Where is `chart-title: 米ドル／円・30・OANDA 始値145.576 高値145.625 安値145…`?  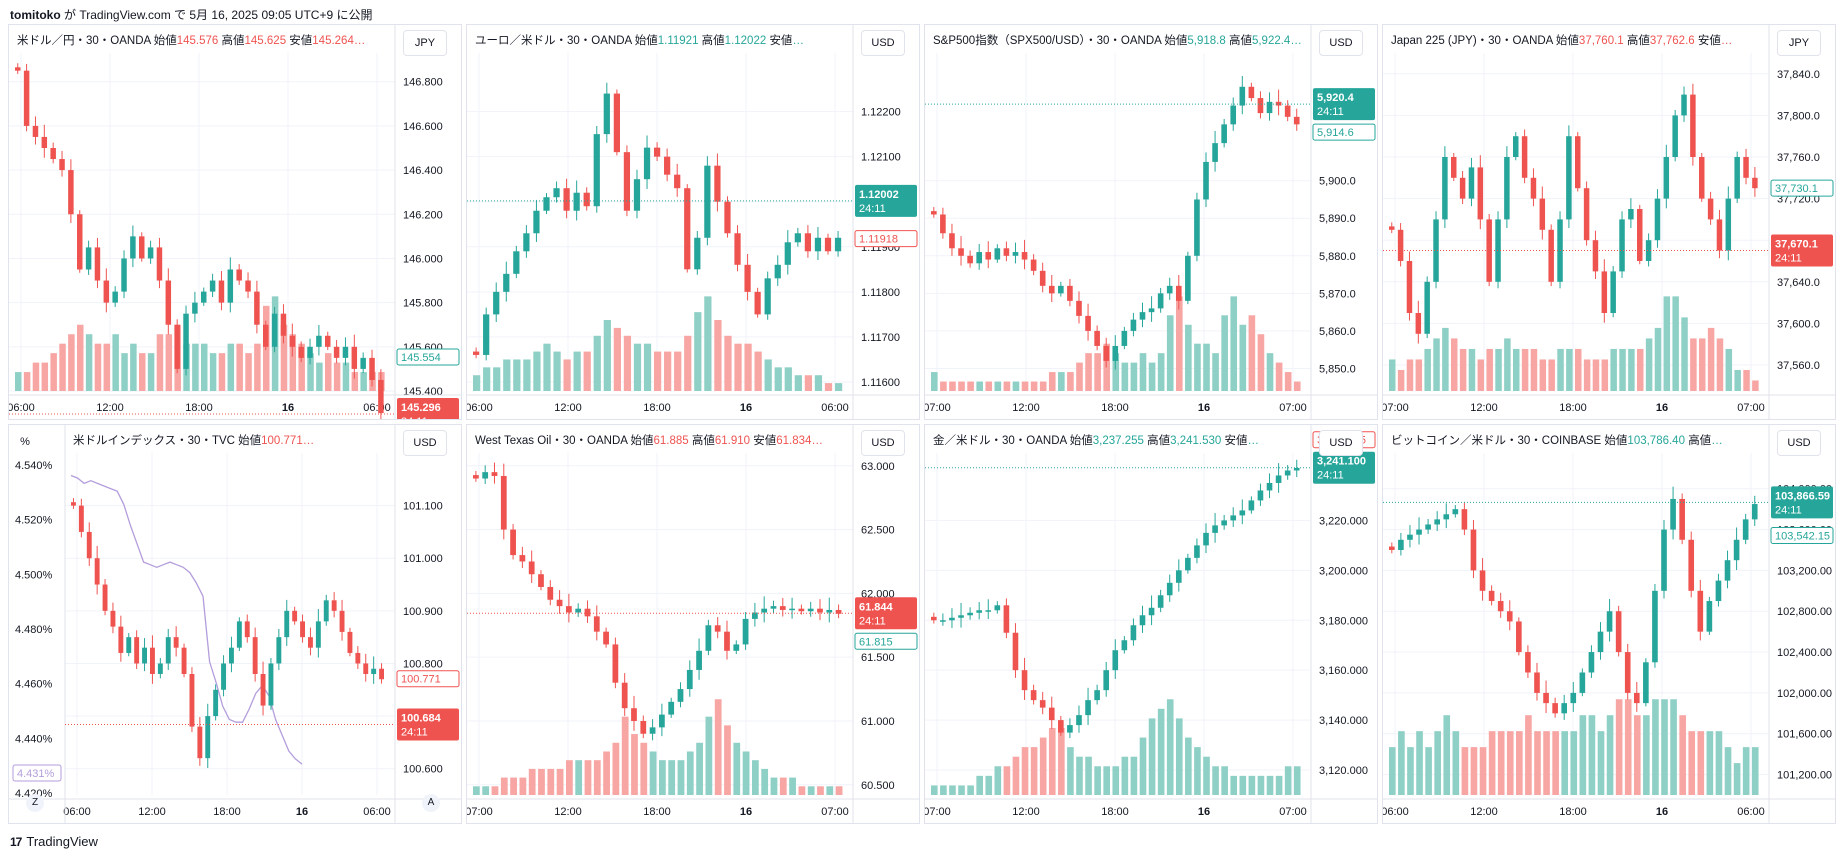
chart-title: 米ドル／円・30・OANDA 始値145.576 高値145.625 安値145… is located at coordinates (191, 40).